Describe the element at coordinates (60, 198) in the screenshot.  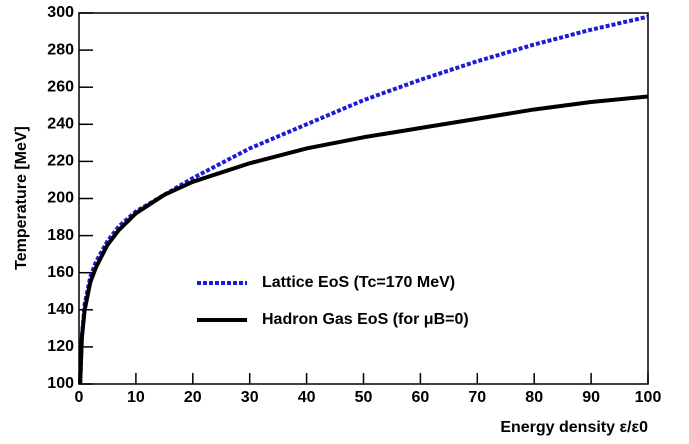
I see `y-tick-label: 200` at that location.